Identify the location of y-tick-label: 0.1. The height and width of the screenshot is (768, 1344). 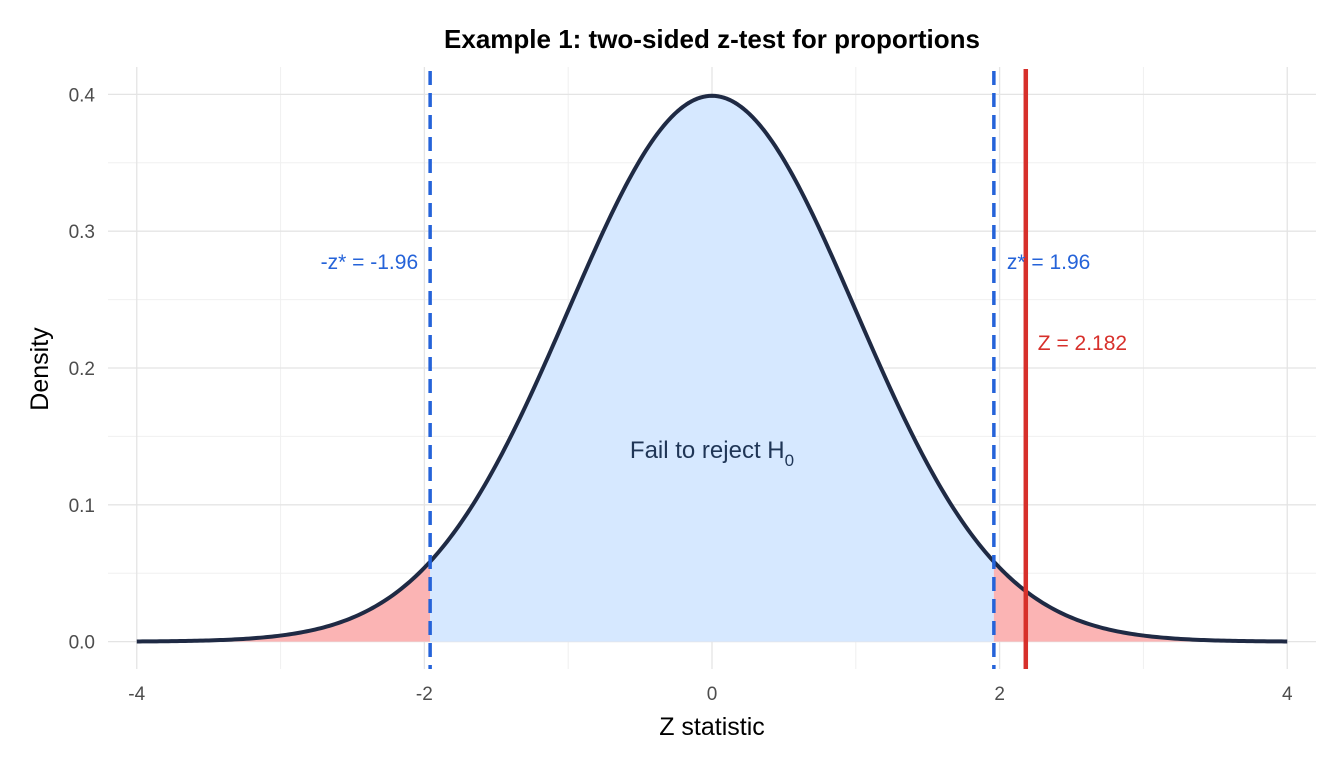
(82, 506).